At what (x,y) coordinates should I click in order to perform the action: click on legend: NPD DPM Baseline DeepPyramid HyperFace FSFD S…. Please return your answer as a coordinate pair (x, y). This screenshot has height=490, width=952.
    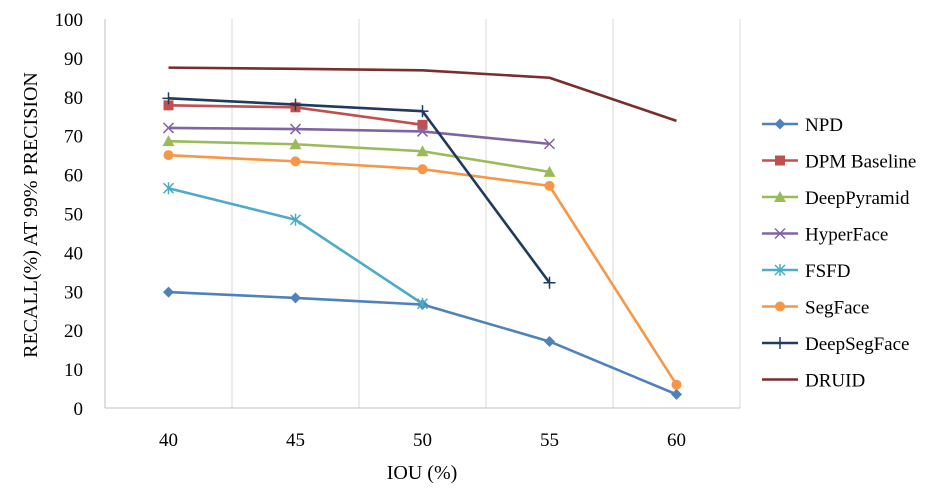
    Looking at the image, I should click on (839, 253).